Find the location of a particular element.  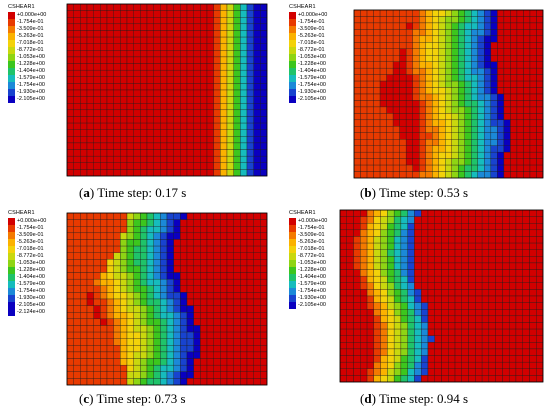

legend-value: -2.124e+00 is located at coordinates (31, 312).